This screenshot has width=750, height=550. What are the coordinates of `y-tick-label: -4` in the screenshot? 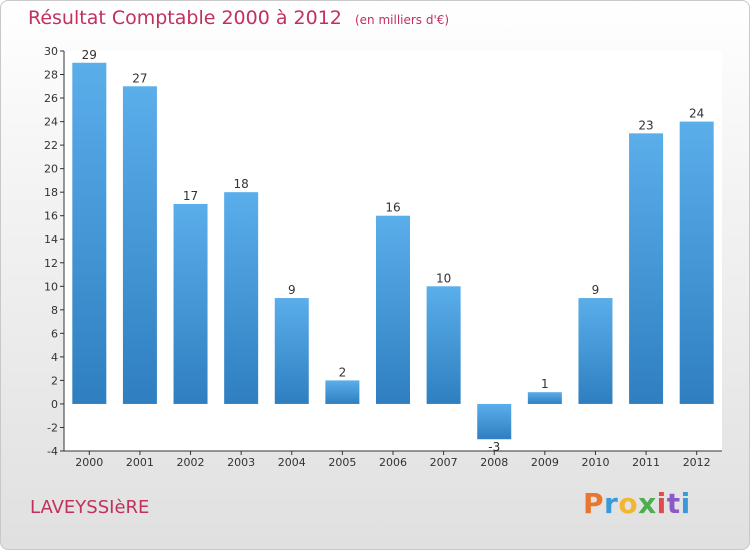 It's located at (52, 451).